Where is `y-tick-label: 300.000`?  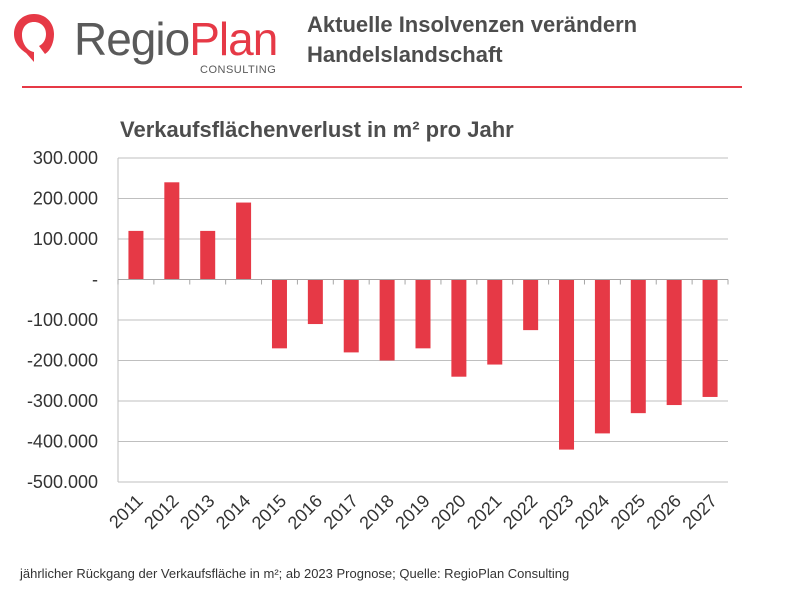
y-tick-label: 300.000 is located at coordinates (65, 158).